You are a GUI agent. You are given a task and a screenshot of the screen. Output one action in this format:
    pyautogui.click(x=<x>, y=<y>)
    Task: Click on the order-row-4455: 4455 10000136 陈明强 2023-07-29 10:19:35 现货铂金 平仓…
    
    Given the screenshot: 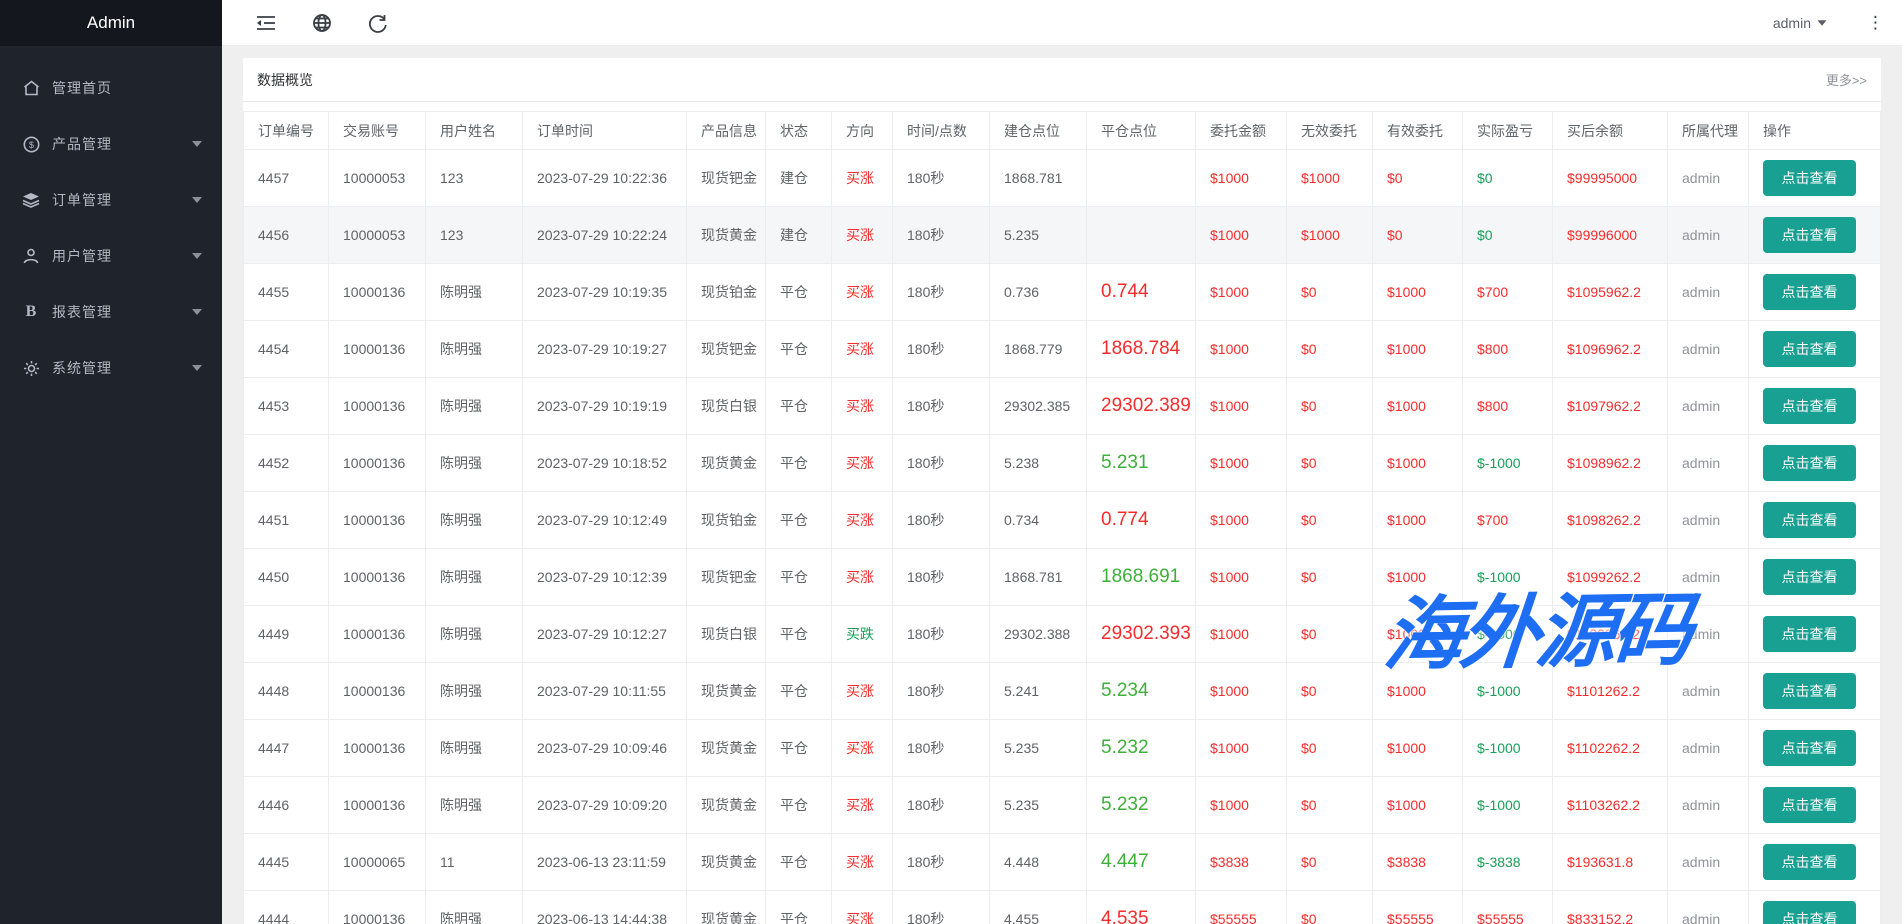 What is the action you would take?
    pyautogui.click(x=1062, y=292)
    